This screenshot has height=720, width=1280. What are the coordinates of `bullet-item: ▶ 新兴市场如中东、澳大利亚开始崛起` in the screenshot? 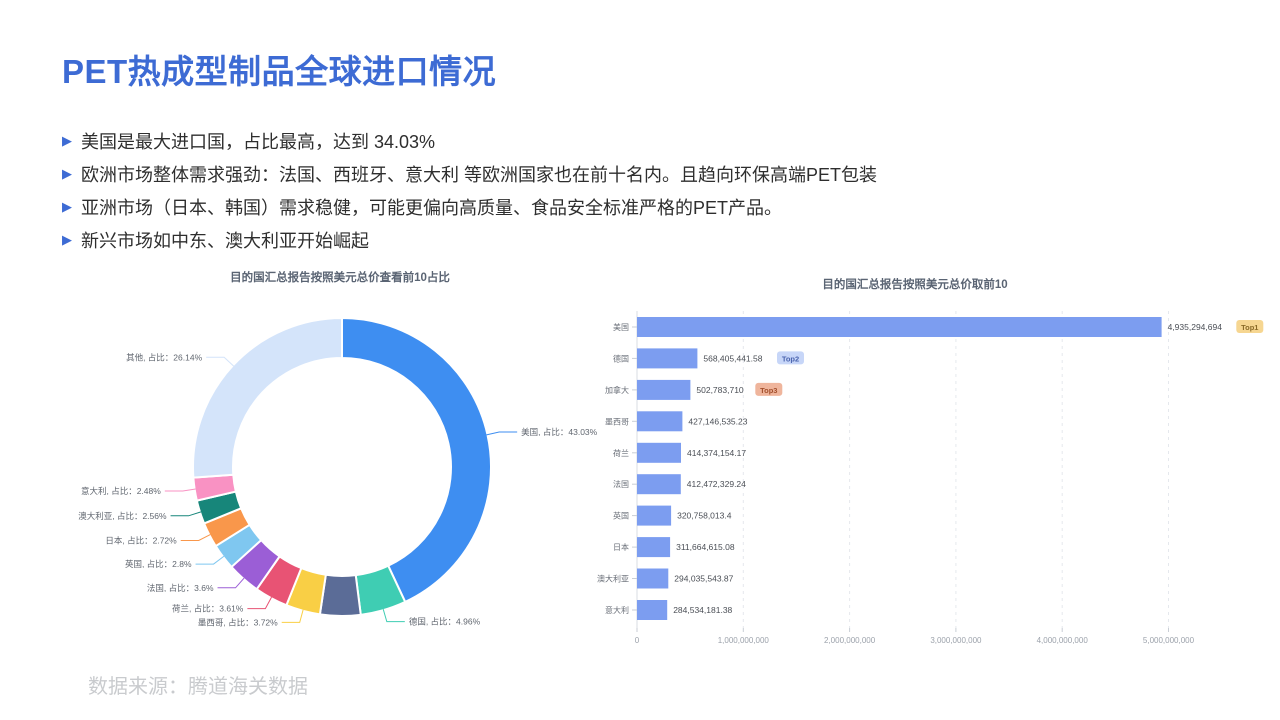 It's located at (469, 239).